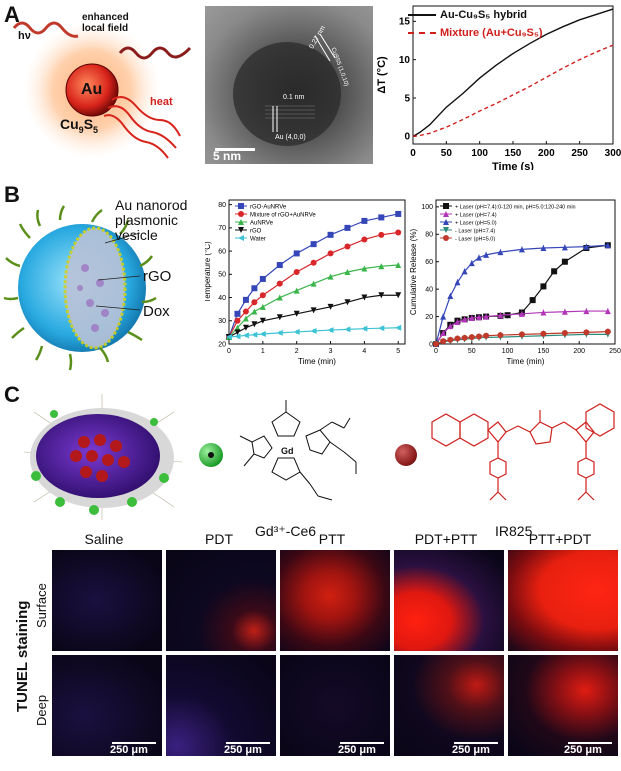 Image resolution: width=621 pixels, height=771 pixels. Describe the element at coordinates (405, 22) in the screenshot. I see `A3-ytick-label: 15` at that location.